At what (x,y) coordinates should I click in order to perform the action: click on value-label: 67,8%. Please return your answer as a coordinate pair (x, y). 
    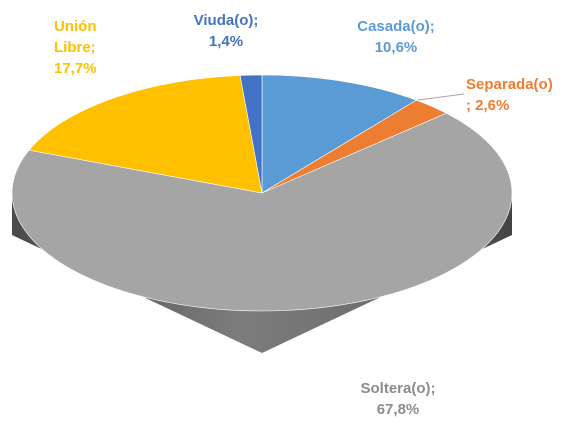
    Looking at the image, I should click on (398, 409).